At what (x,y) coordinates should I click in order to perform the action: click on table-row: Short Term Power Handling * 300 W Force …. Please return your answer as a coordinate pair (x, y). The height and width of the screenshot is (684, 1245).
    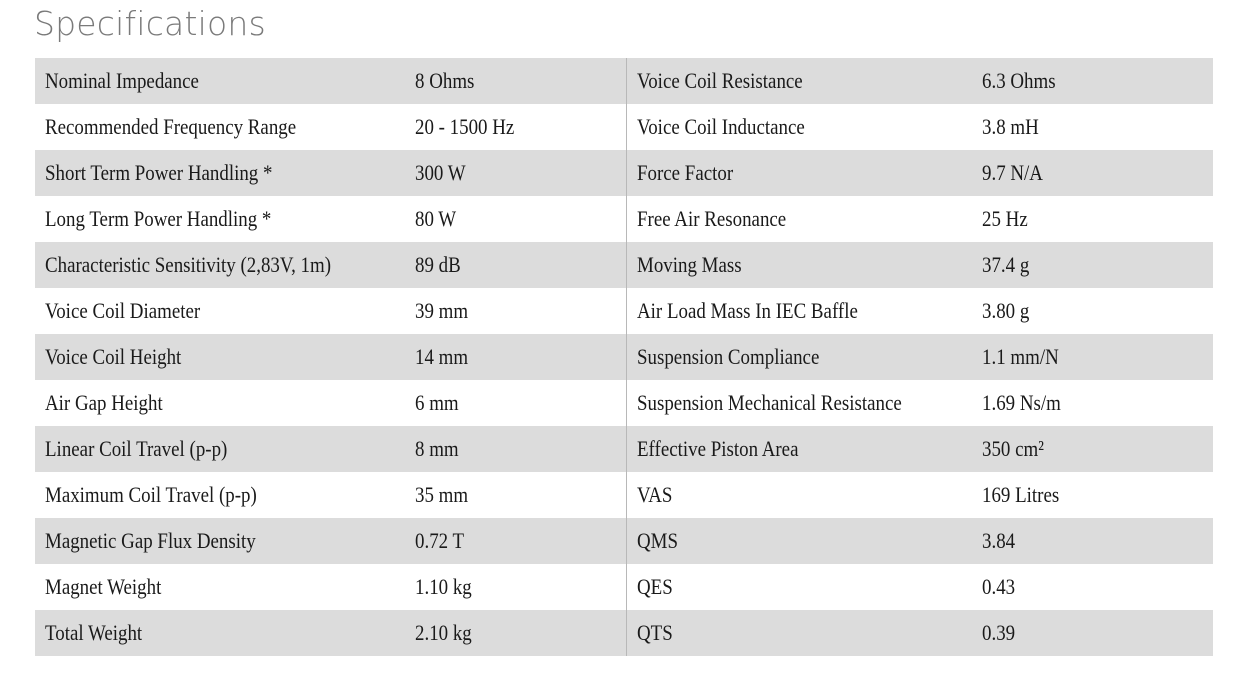
    Looking at the image, I should click on (624, 173).